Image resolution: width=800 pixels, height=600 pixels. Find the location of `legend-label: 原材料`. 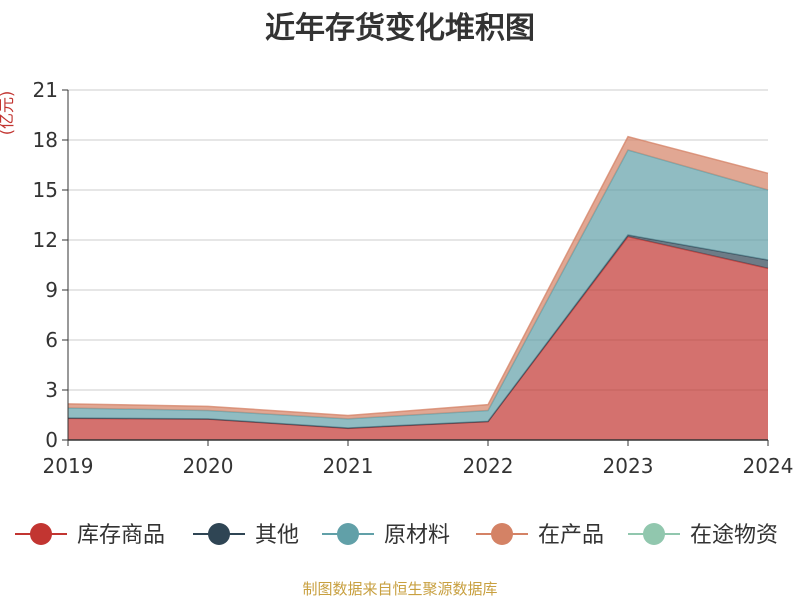

legend-label: 原材料 is located at coordinates (417, 535).